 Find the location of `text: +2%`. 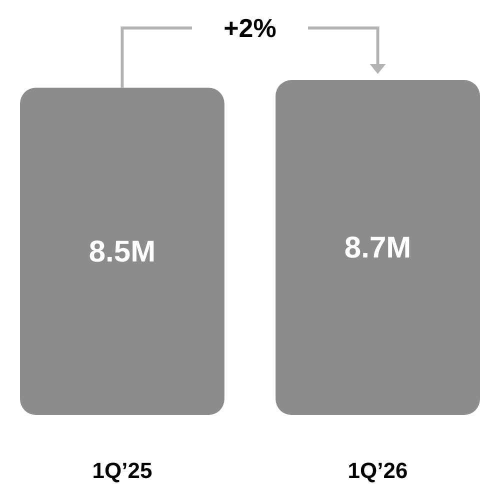

text: +2% is located at coordinates (250, 28).